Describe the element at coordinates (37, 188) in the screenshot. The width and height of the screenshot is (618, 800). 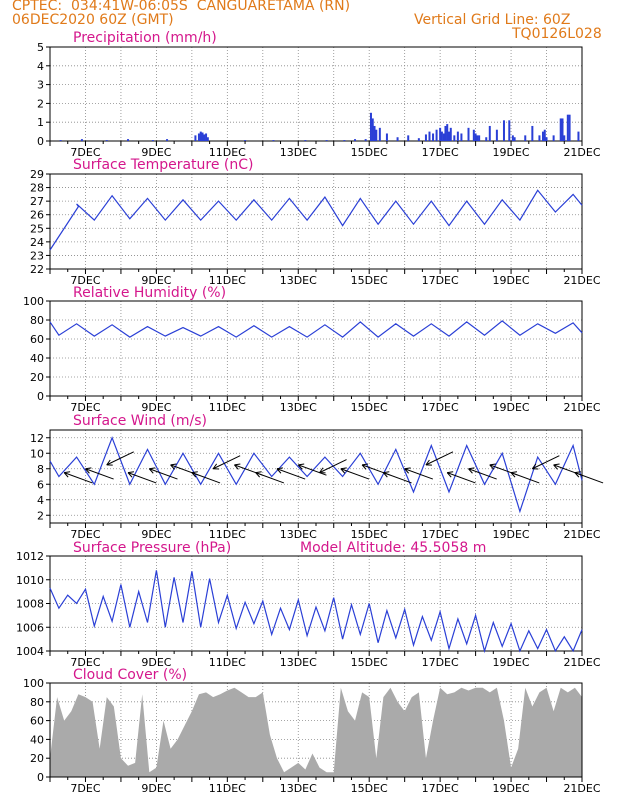
I see `y-tick-label: 28` at that location.